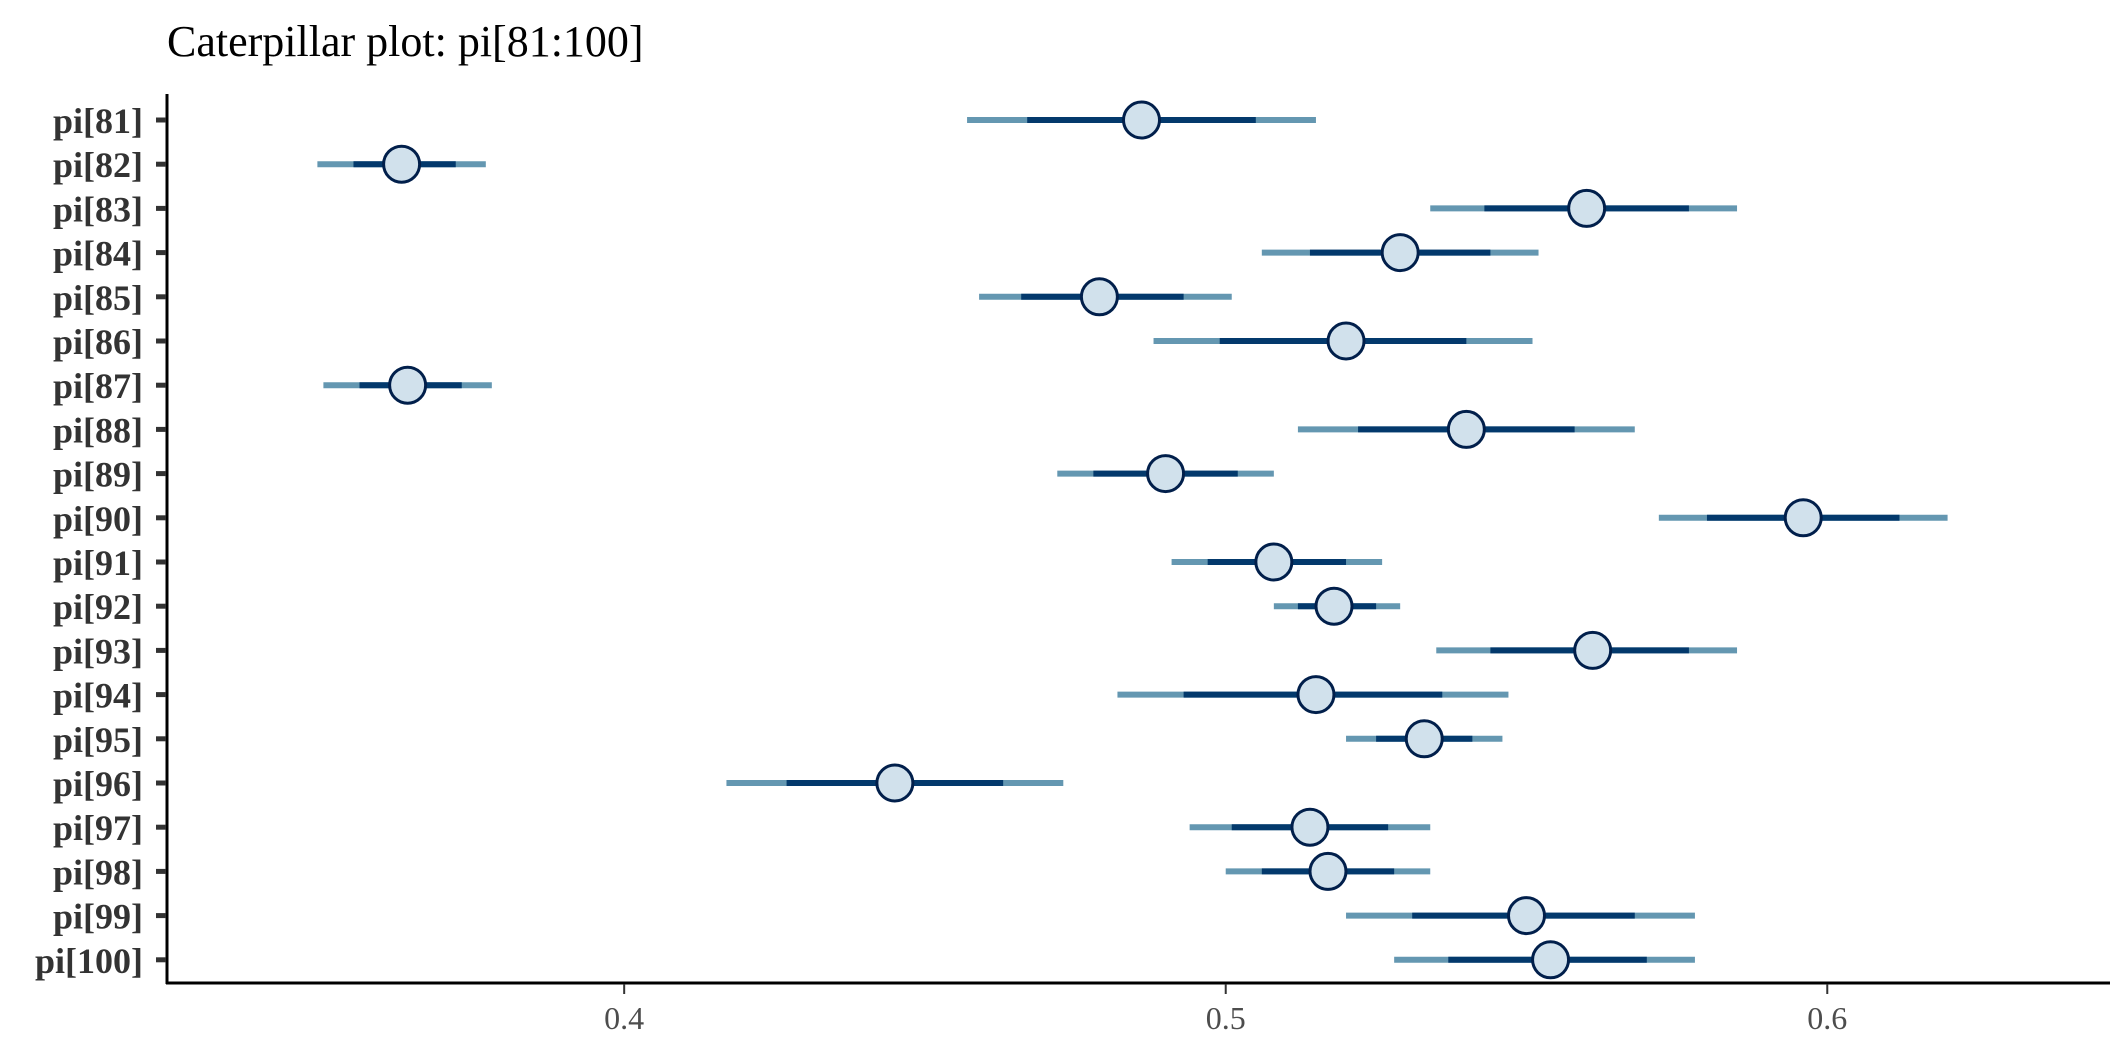 This screenshot has width=2125, height=1062. What do you see at coordinates (98, 298) in the screenshot?
I see `y-tick-label: pi[85]` at bounding box center [98, 298].